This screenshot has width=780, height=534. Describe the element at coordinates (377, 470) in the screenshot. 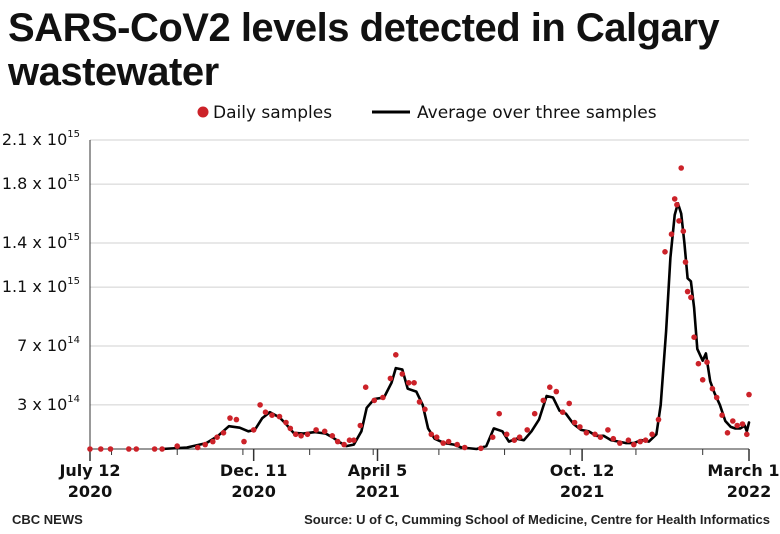

I see `x-tick-label: April 5` at that location.